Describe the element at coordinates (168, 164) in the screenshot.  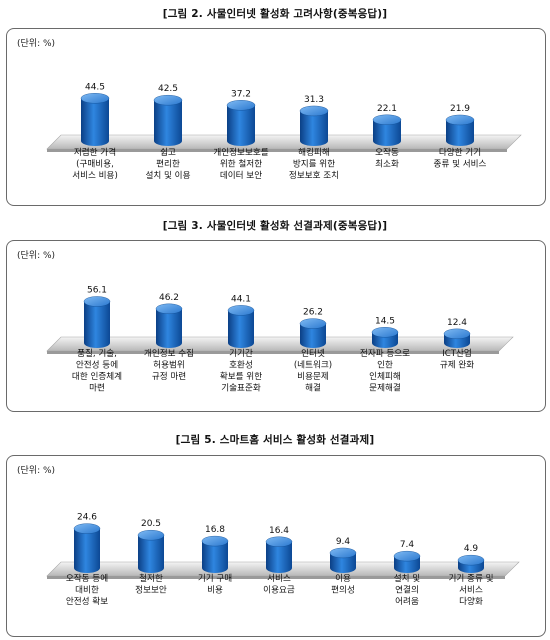
I see `category-label: 쉽고 편리한 설치 및 이용` at that location.